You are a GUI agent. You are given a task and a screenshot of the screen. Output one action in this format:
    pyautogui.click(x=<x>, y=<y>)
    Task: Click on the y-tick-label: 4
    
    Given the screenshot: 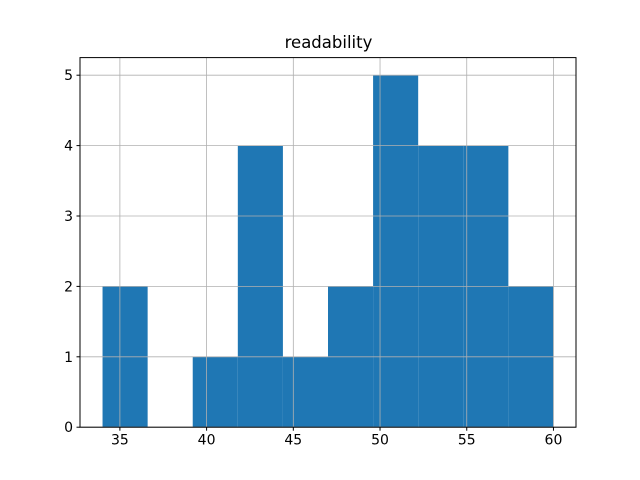 What is the action you would take?
    pyautogui.click(x=68, y=147)
    